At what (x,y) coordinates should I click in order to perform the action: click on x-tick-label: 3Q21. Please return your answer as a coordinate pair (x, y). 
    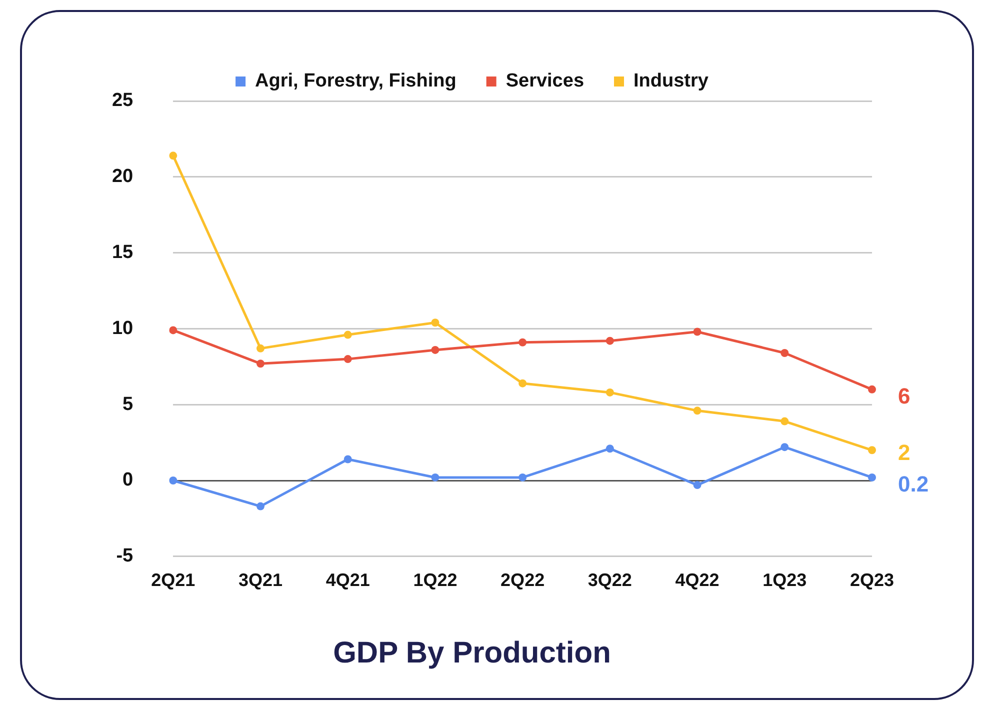
    Looking at the image, I should click on (260, 580).